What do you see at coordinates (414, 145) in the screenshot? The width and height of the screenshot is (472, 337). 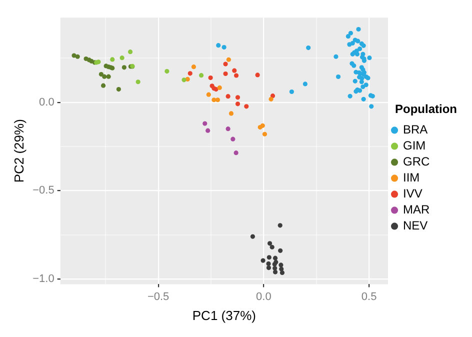 I see `legend-label: GIM` at bounding box center [414, 145].